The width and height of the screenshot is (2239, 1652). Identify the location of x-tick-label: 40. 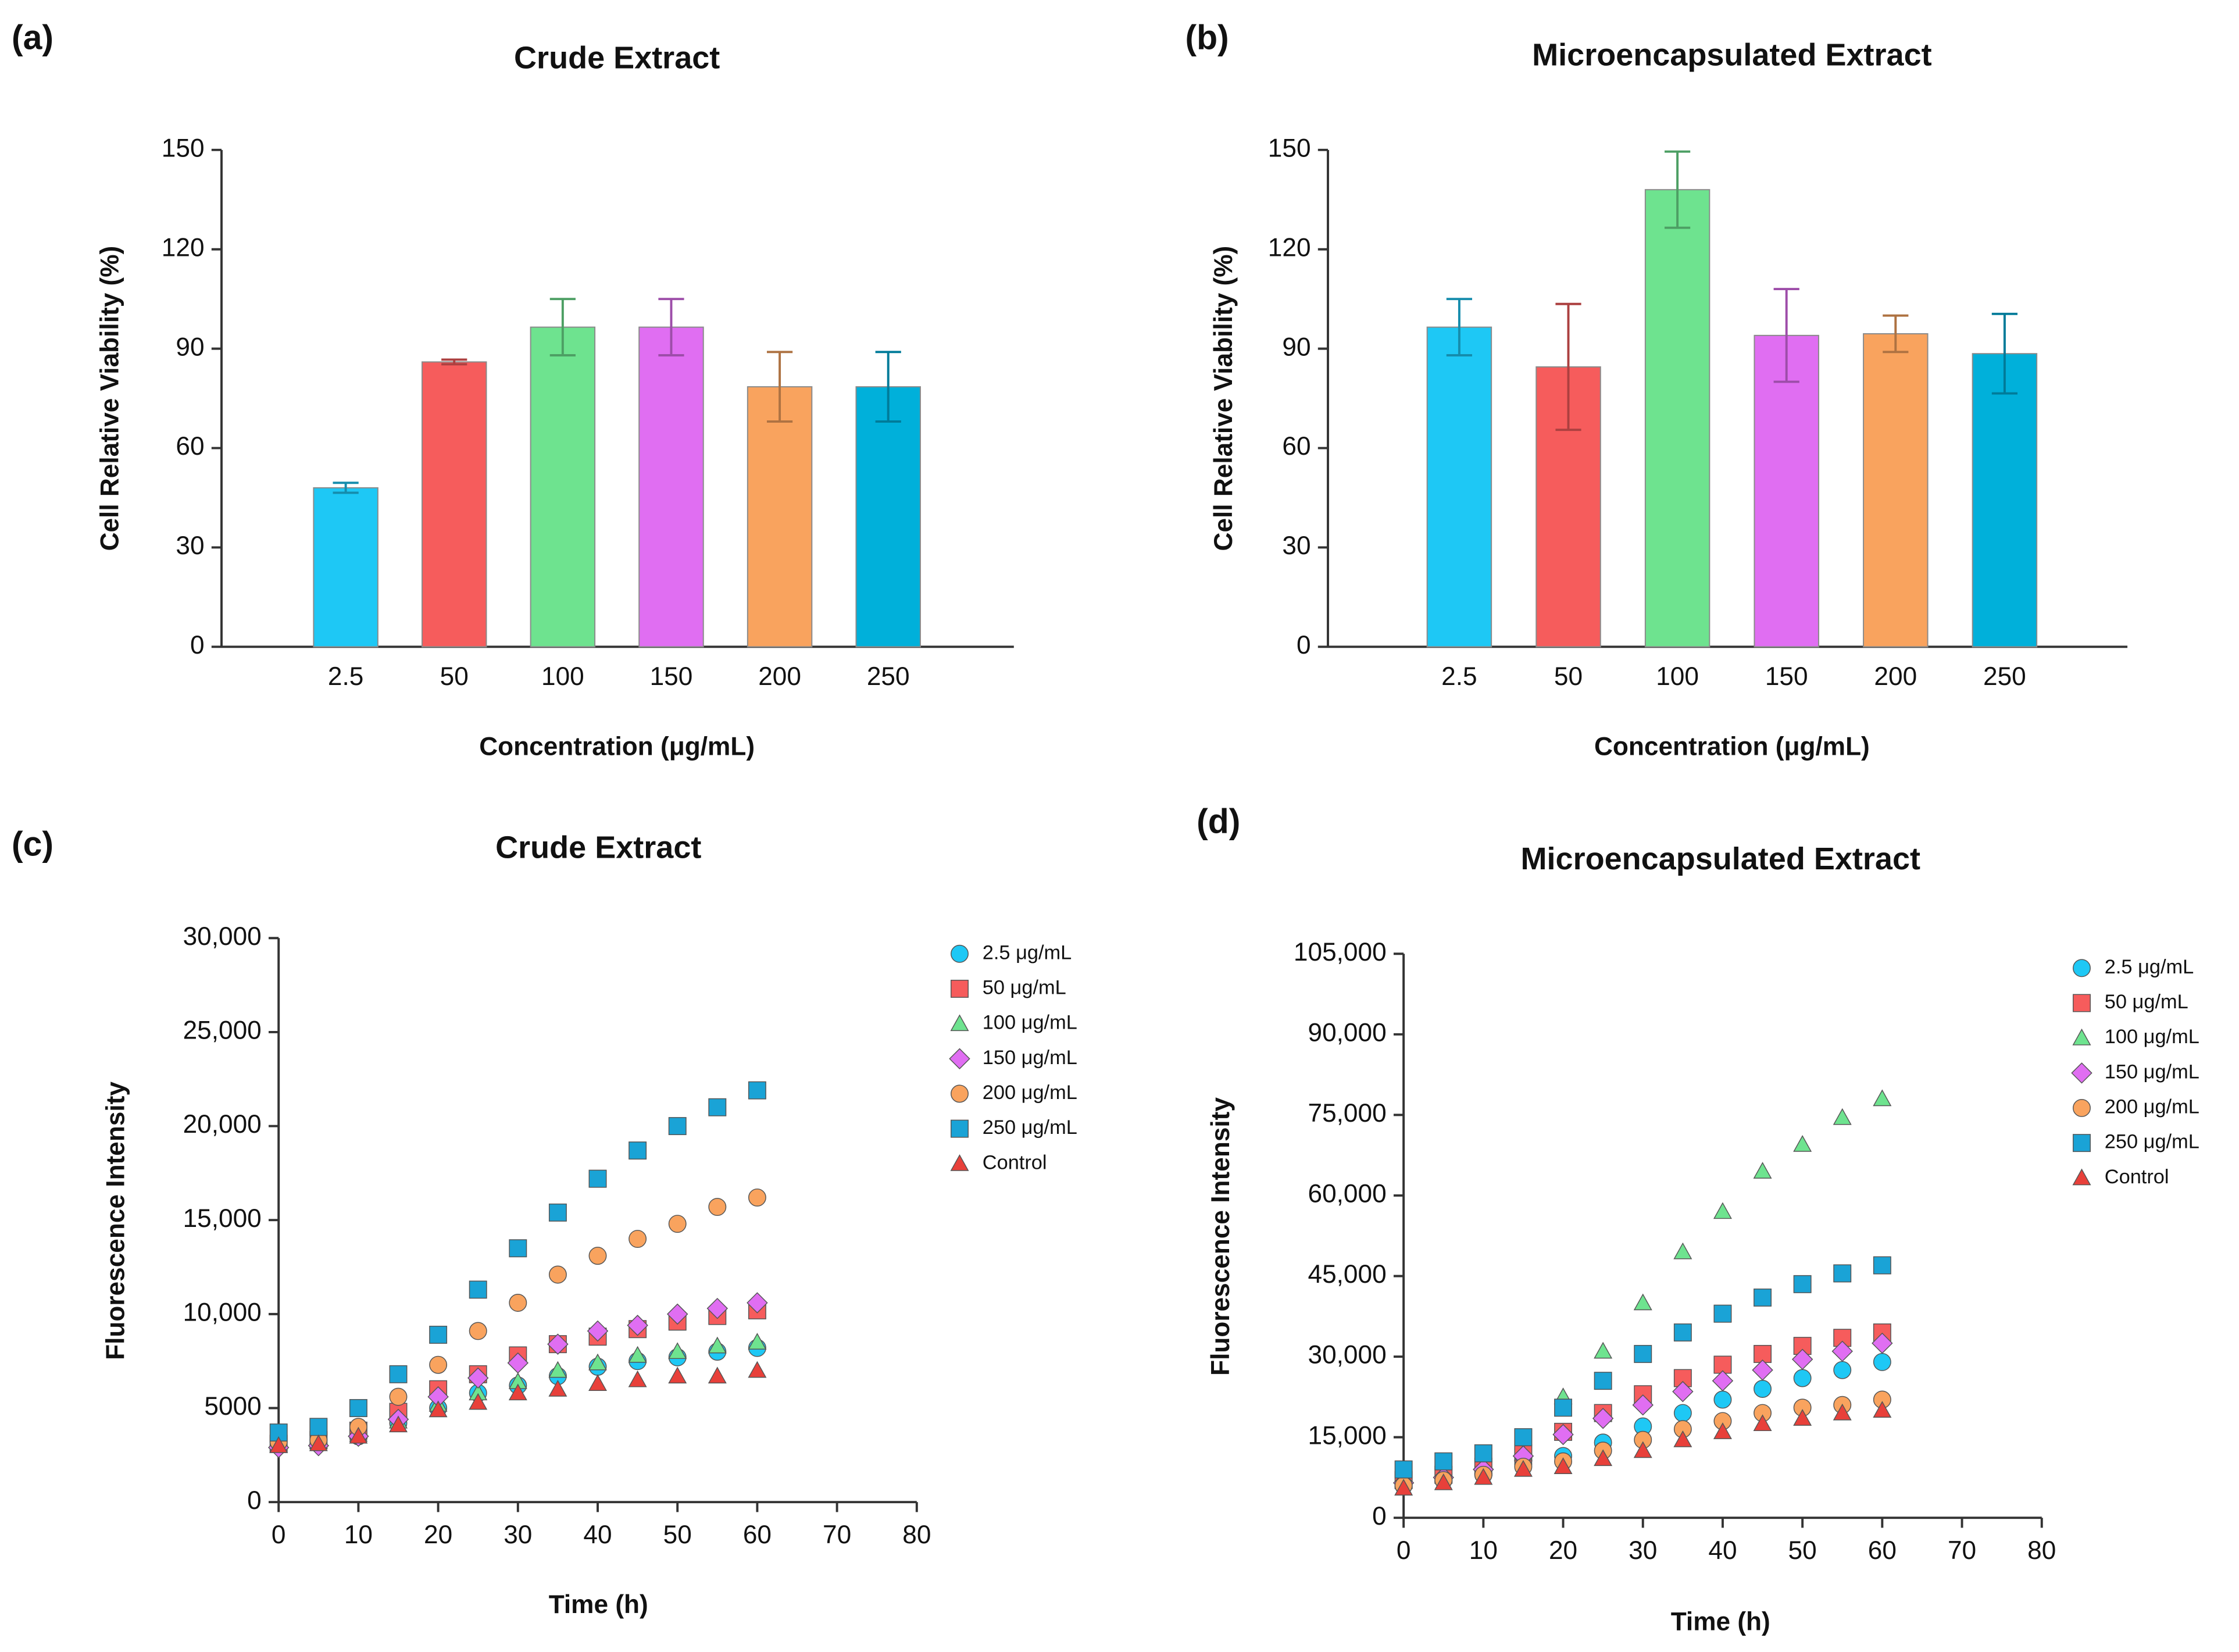
(597, 1535).